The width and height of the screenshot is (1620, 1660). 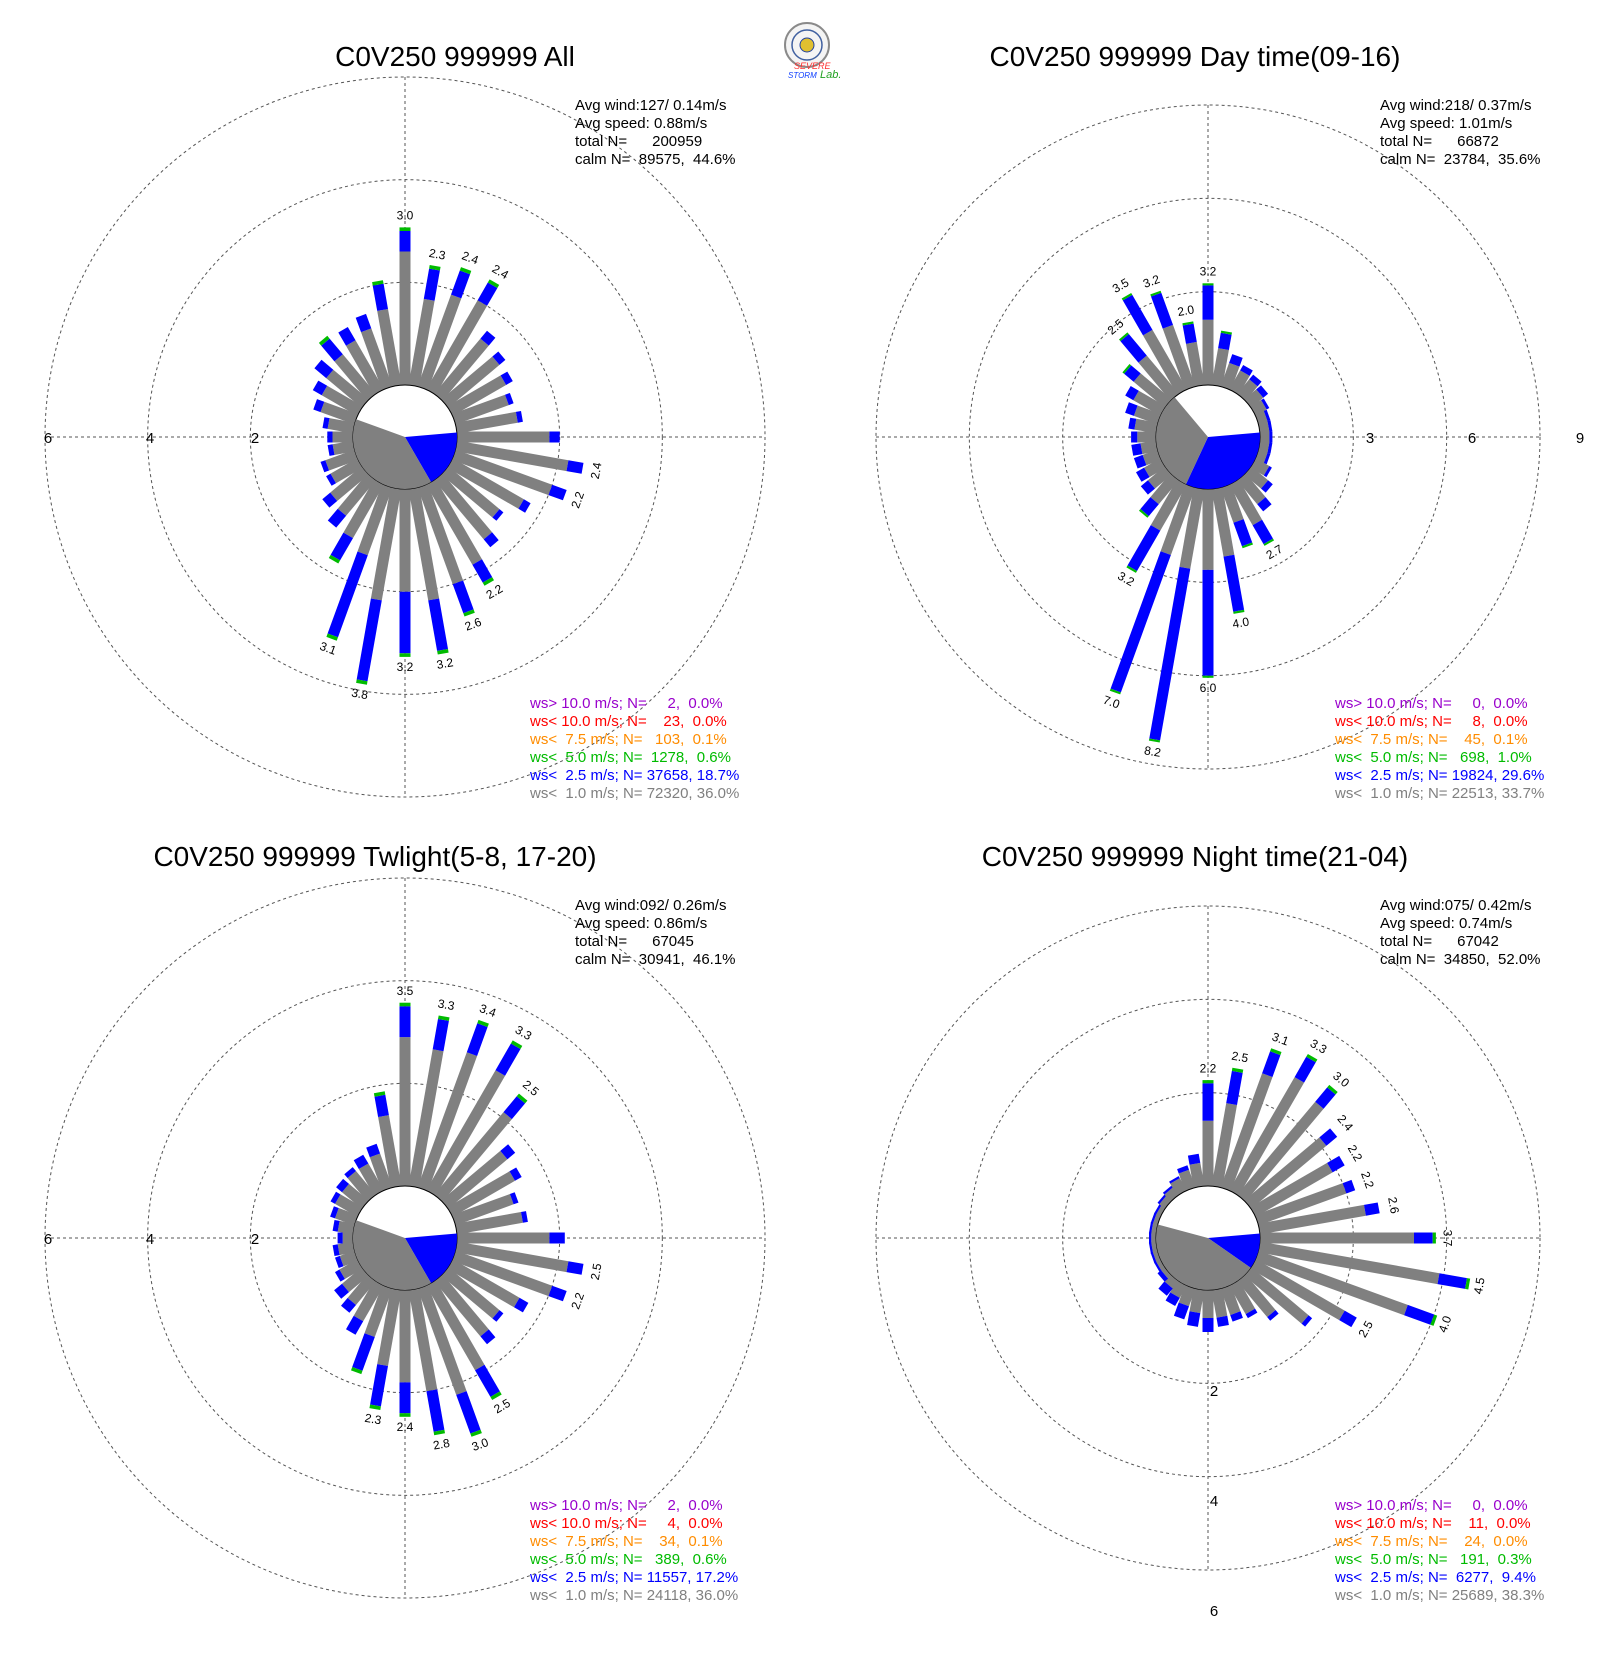 I want to click on bar-value-label: 6.0, so click(x=1208, y=688).